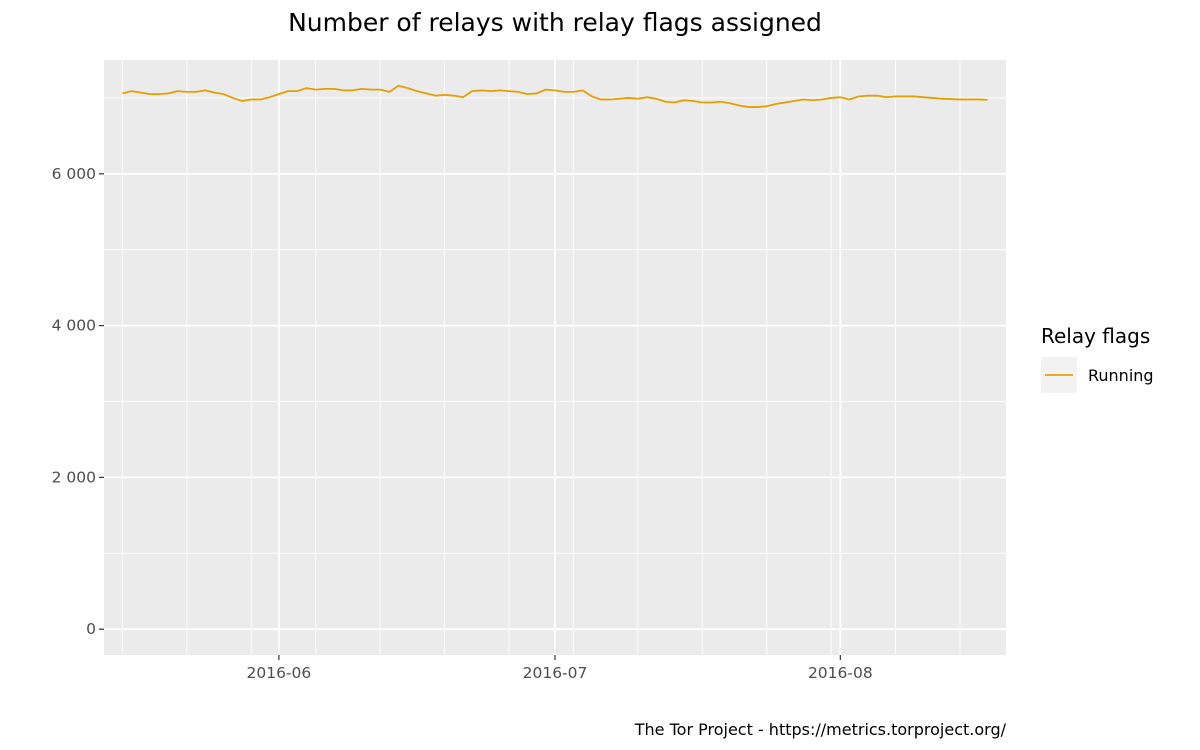 Image resolution: width=1200 pixels, height=750 pixels. What do you see at coordinates (74, 174) in the screenshot?
I see `y-tick-label: 6 000` at bounding box center [74, 174].